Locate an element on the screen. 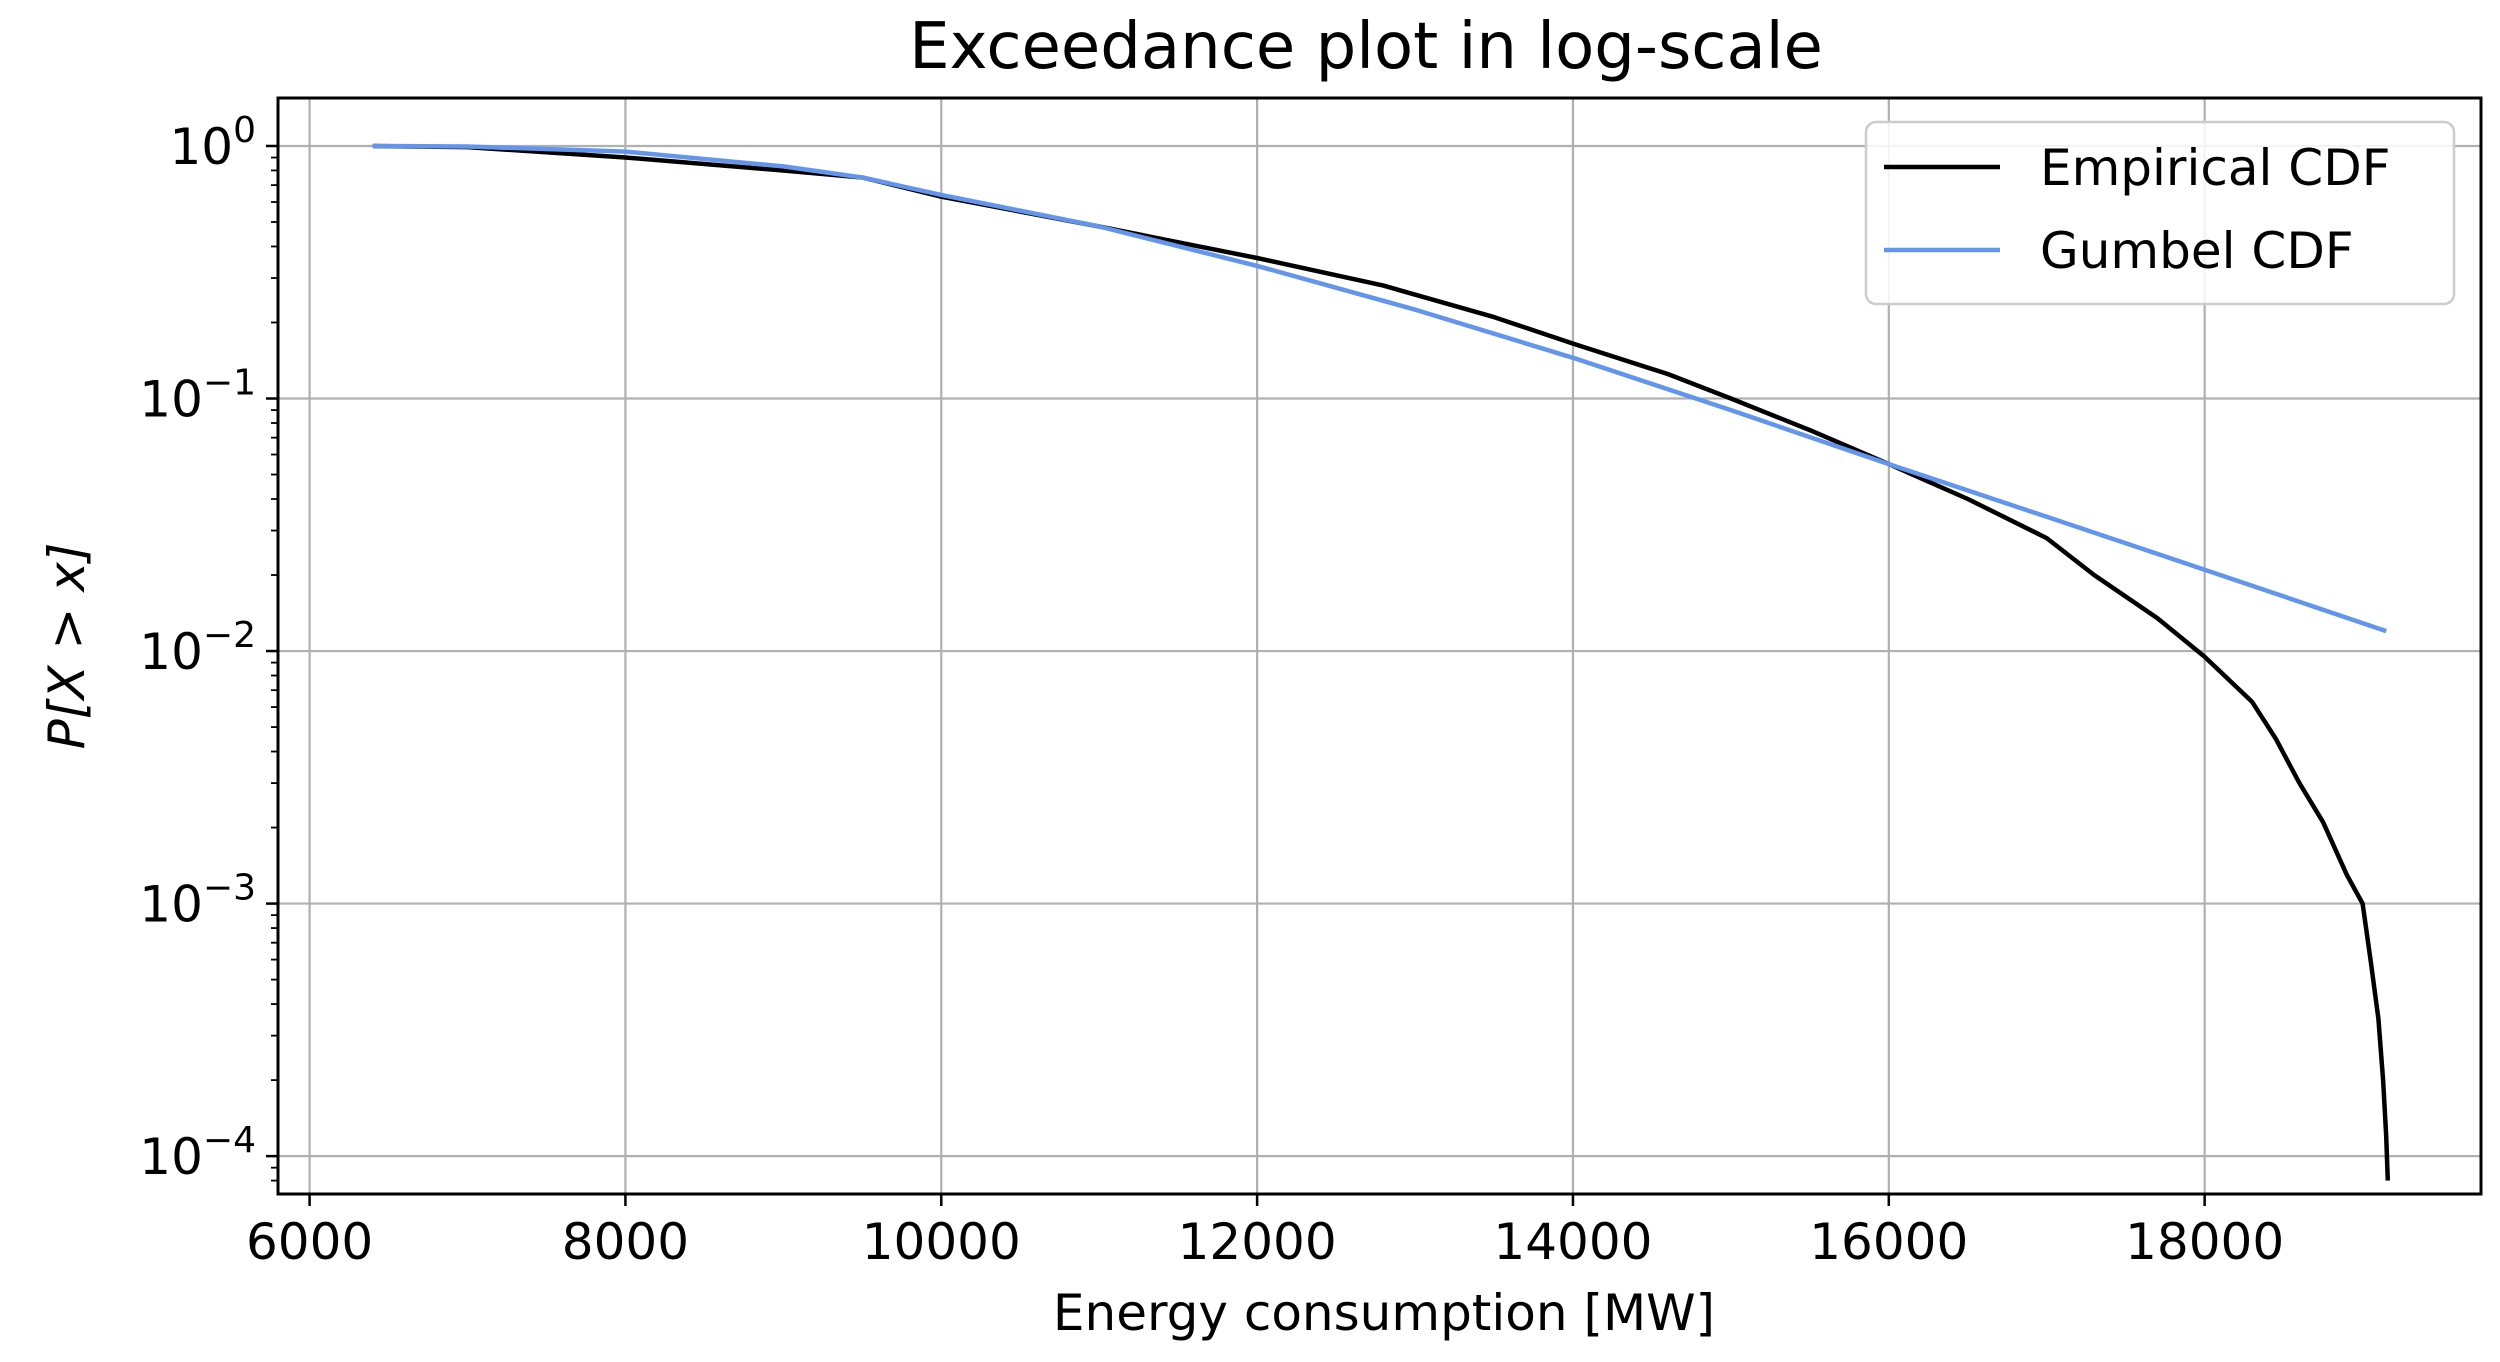 The height and width of the screenshot is (1362, 2500). legend: Empirical CDF Gumbel CDF is located at coordinates (2160, 213).